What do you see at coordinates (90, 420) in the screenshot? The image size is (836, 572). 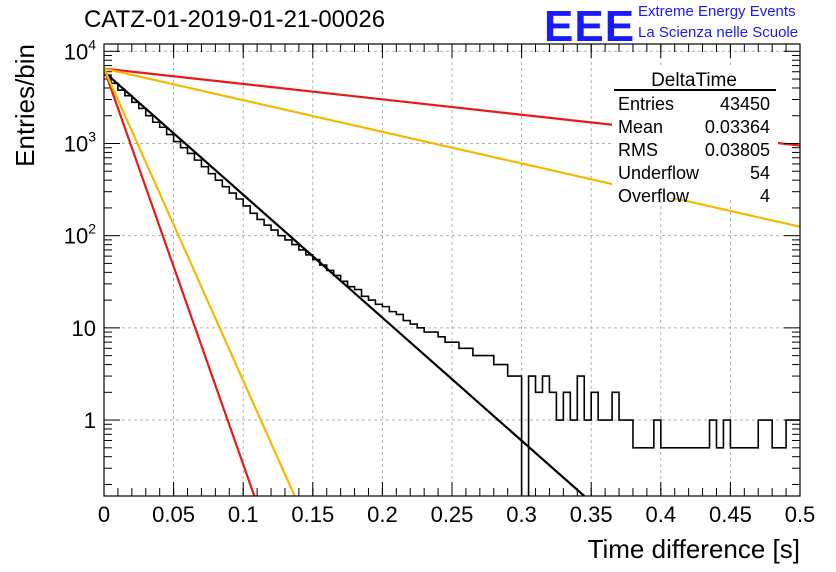 I see `y-tick-label: 1` at bounding box center [90, 420].